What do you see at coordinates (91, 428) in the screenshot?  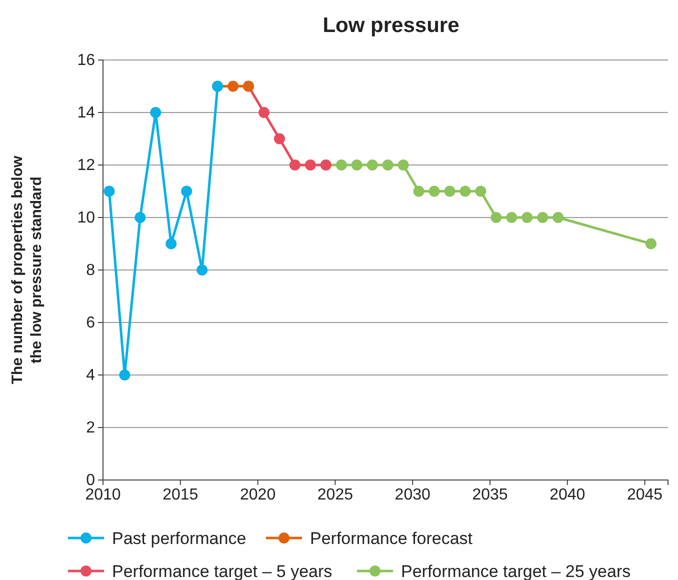 I see `y-tick-label: 2` at bounding box center [91, 428].